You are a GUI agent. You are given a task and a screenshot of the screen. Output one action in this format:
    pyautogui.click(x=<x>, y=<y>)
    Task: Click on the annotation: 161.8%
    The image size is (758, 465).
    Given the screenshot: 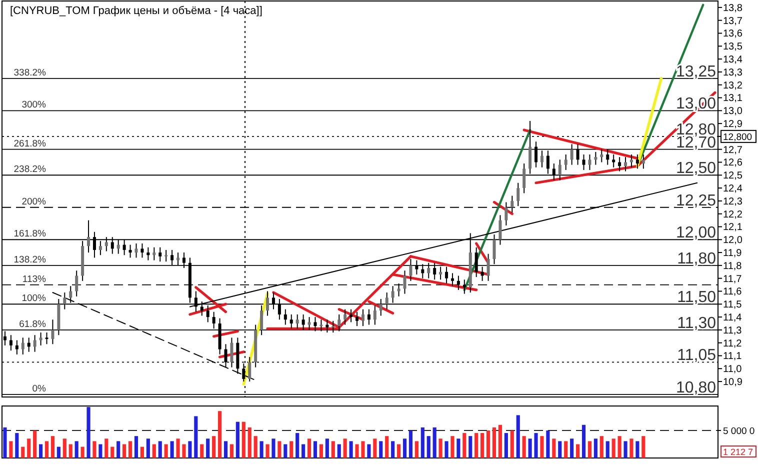 What is the action you would take?
    pyautogui.click(x=30, y=234)
    